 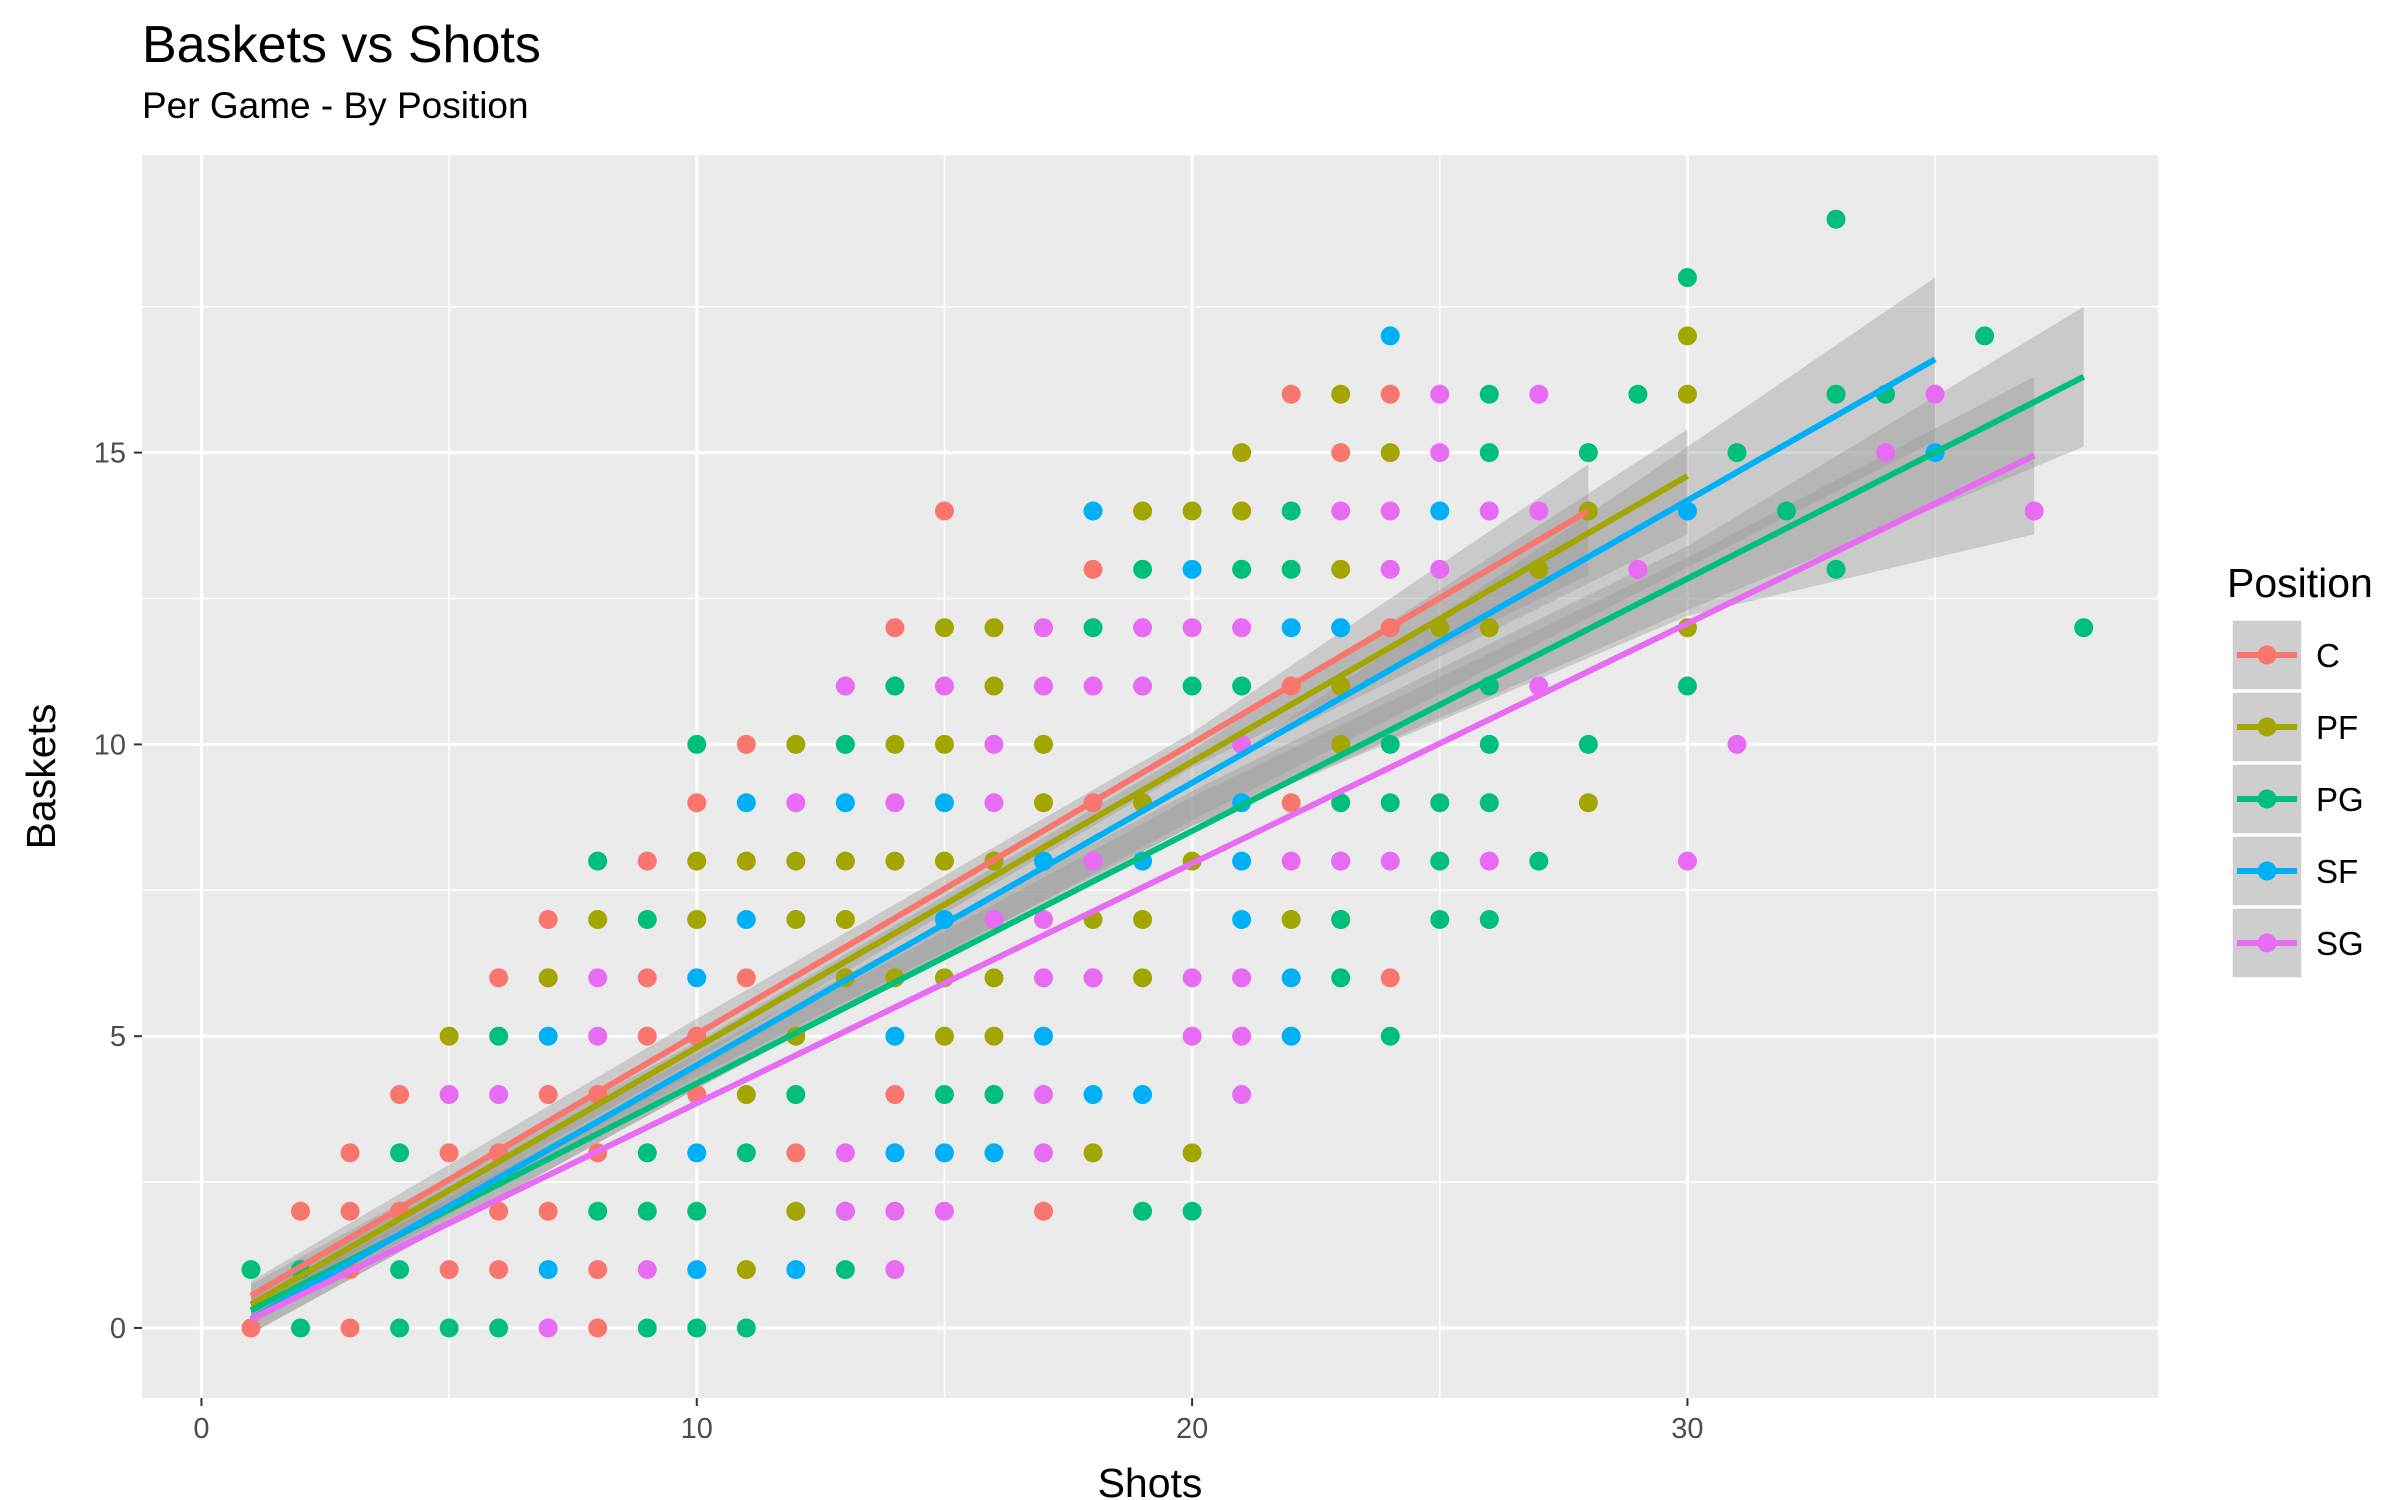 I want to click on legend-key-point-c, so click(x=2267, y=655).